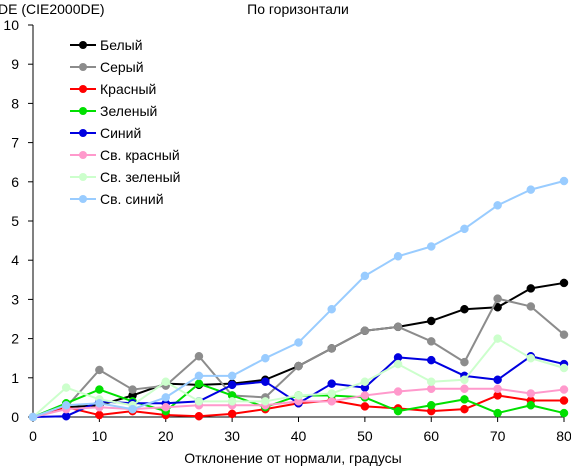  Describe the element at coordinates (128, 89) in the screenshot. I see `legend-label: Красный` at that location.